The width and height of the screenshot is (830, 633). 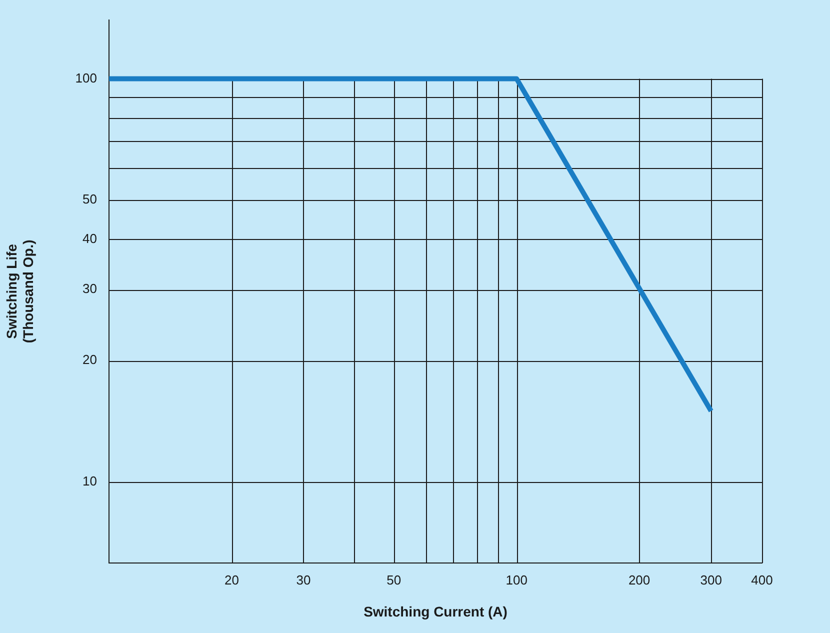 I want to click on y-tick-label: 50, so click(x=89, y=199).